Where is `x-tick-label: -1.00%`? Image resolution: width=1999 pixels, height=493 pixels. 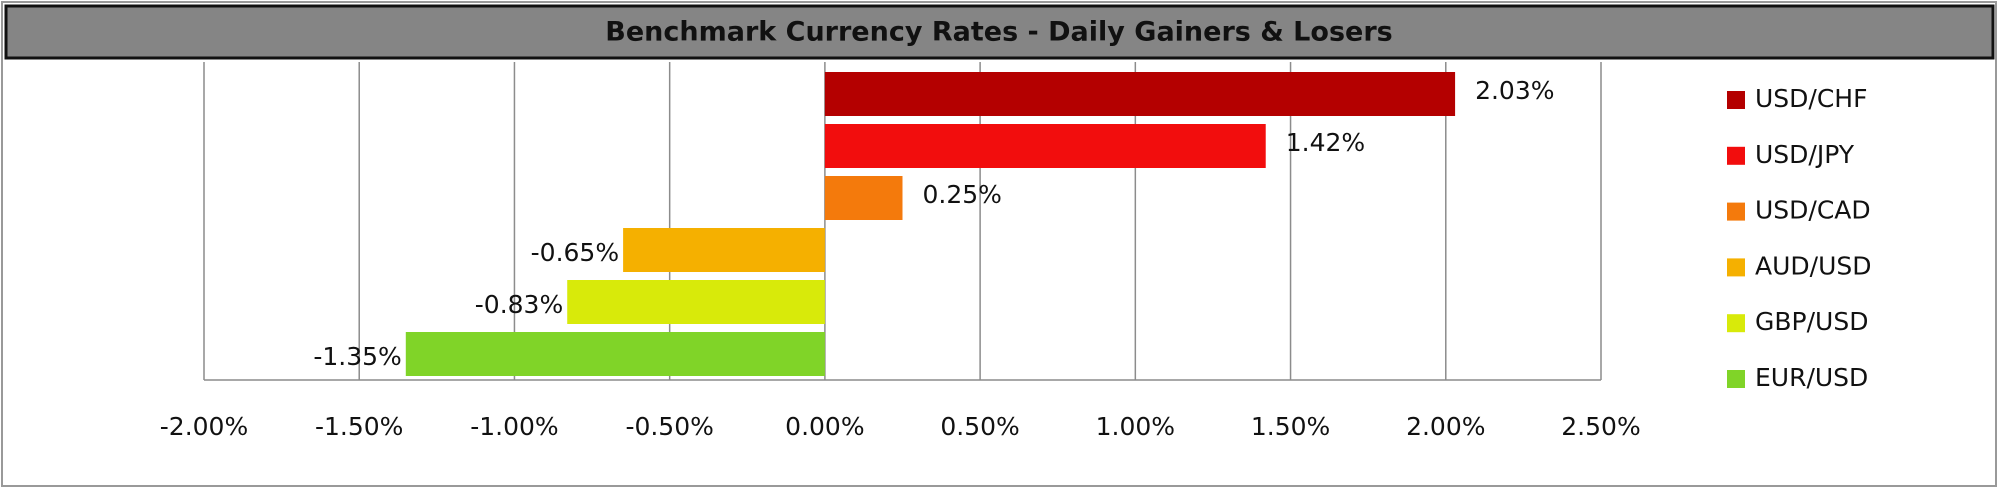
x-tick-label: -1.00% is located at coordinates (514, 426).